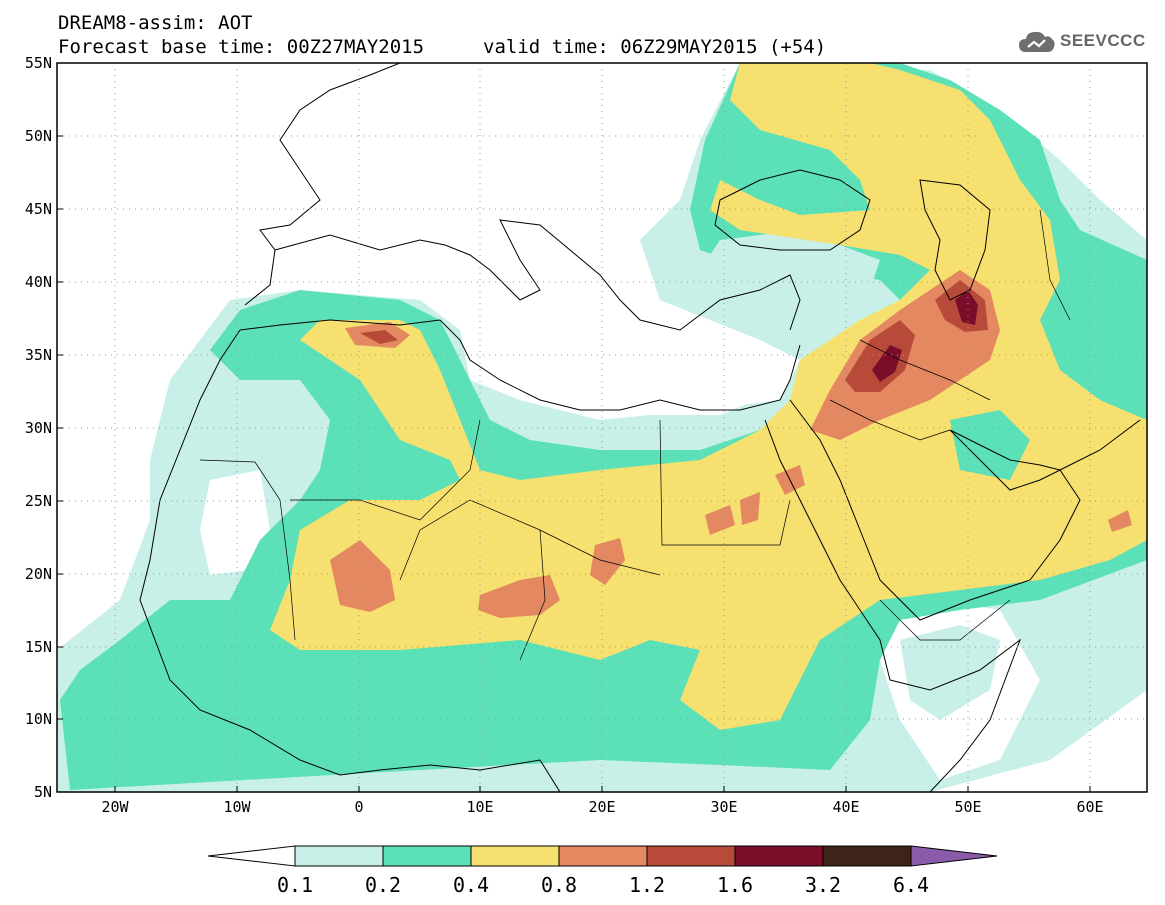 The width and height of the screenshot is (1165, 905). Describe the element at coordinates (655, 47) in the screenshot. I see `valid-time-text: valid time: 06Z29MAY2015 (+54)` at that location.